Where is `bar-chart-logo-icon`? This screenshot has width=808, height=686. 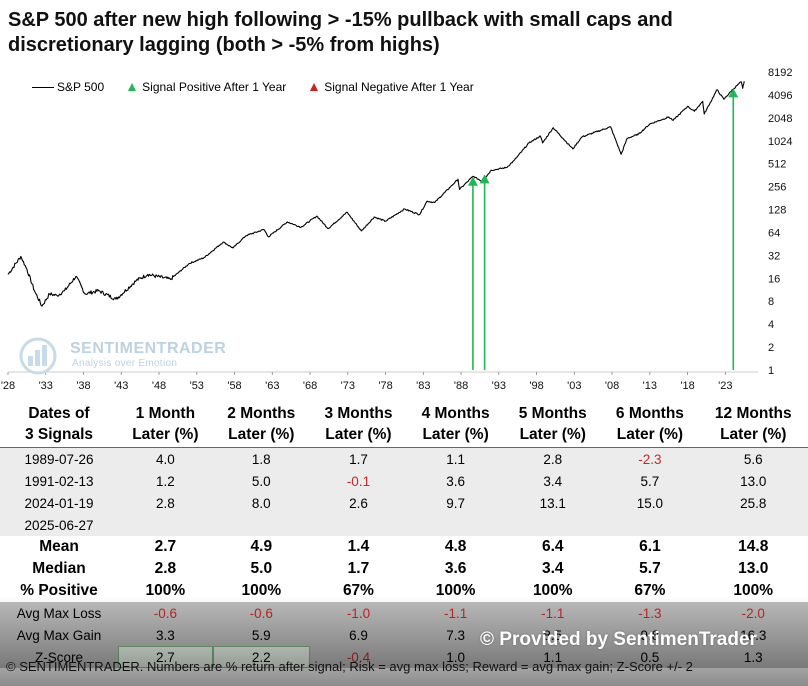
bar-chart-logo-icon is located at coordinates (38, 356).